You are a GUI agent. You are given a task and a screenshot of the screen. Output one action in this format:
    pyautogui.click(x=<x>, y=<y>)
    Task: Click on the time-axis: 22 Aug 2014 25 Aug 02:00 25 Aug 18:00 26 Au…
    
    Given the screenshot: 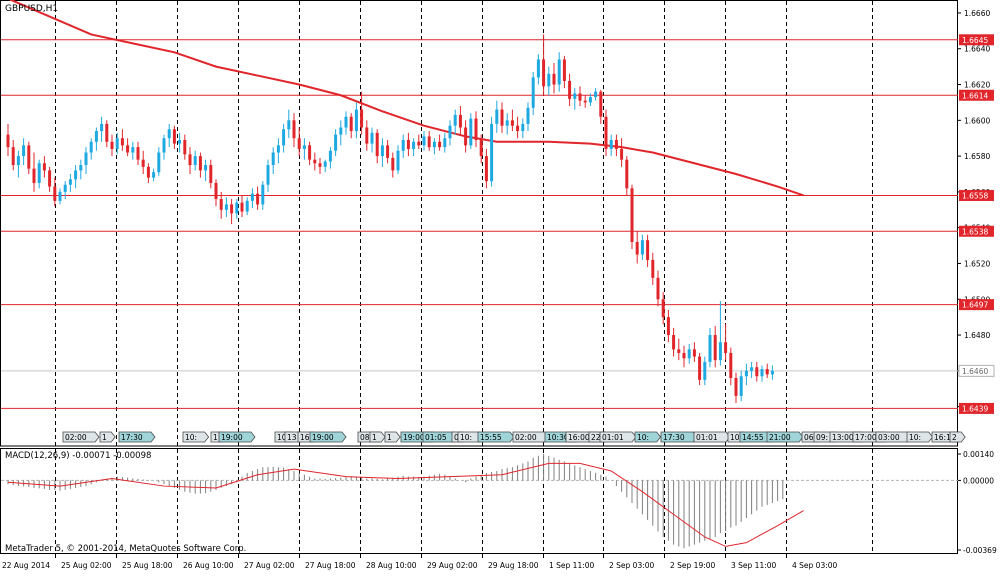 What is the action you would take?
    pyautogui.click(x=420, y=562)
    